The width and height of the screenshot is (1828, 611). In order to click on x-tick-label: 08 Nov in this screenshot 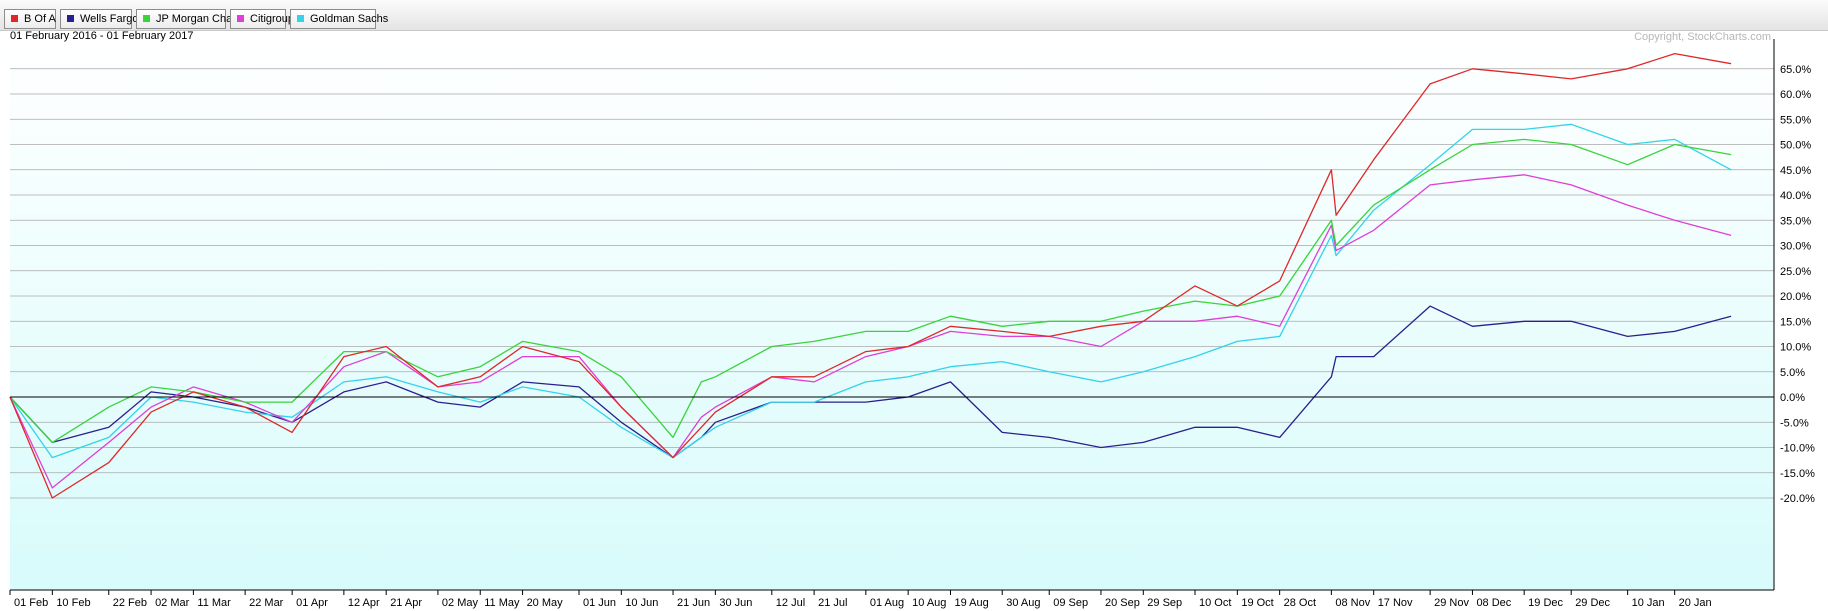, I will do `click(1352, 603)`.